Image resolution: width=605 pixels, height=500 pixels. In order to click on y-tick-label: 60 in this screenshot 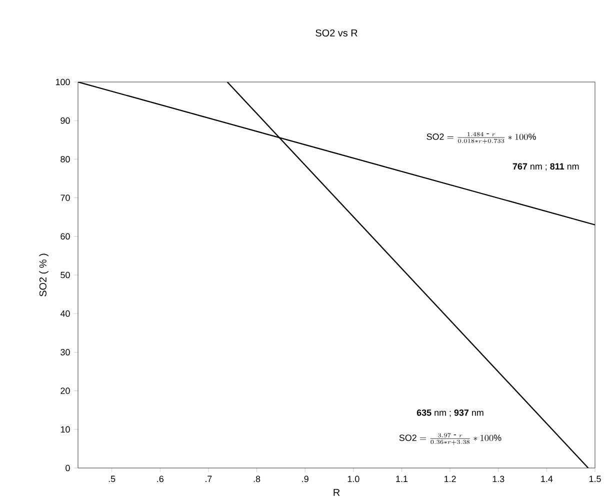, I will do `click(65, 236)`.